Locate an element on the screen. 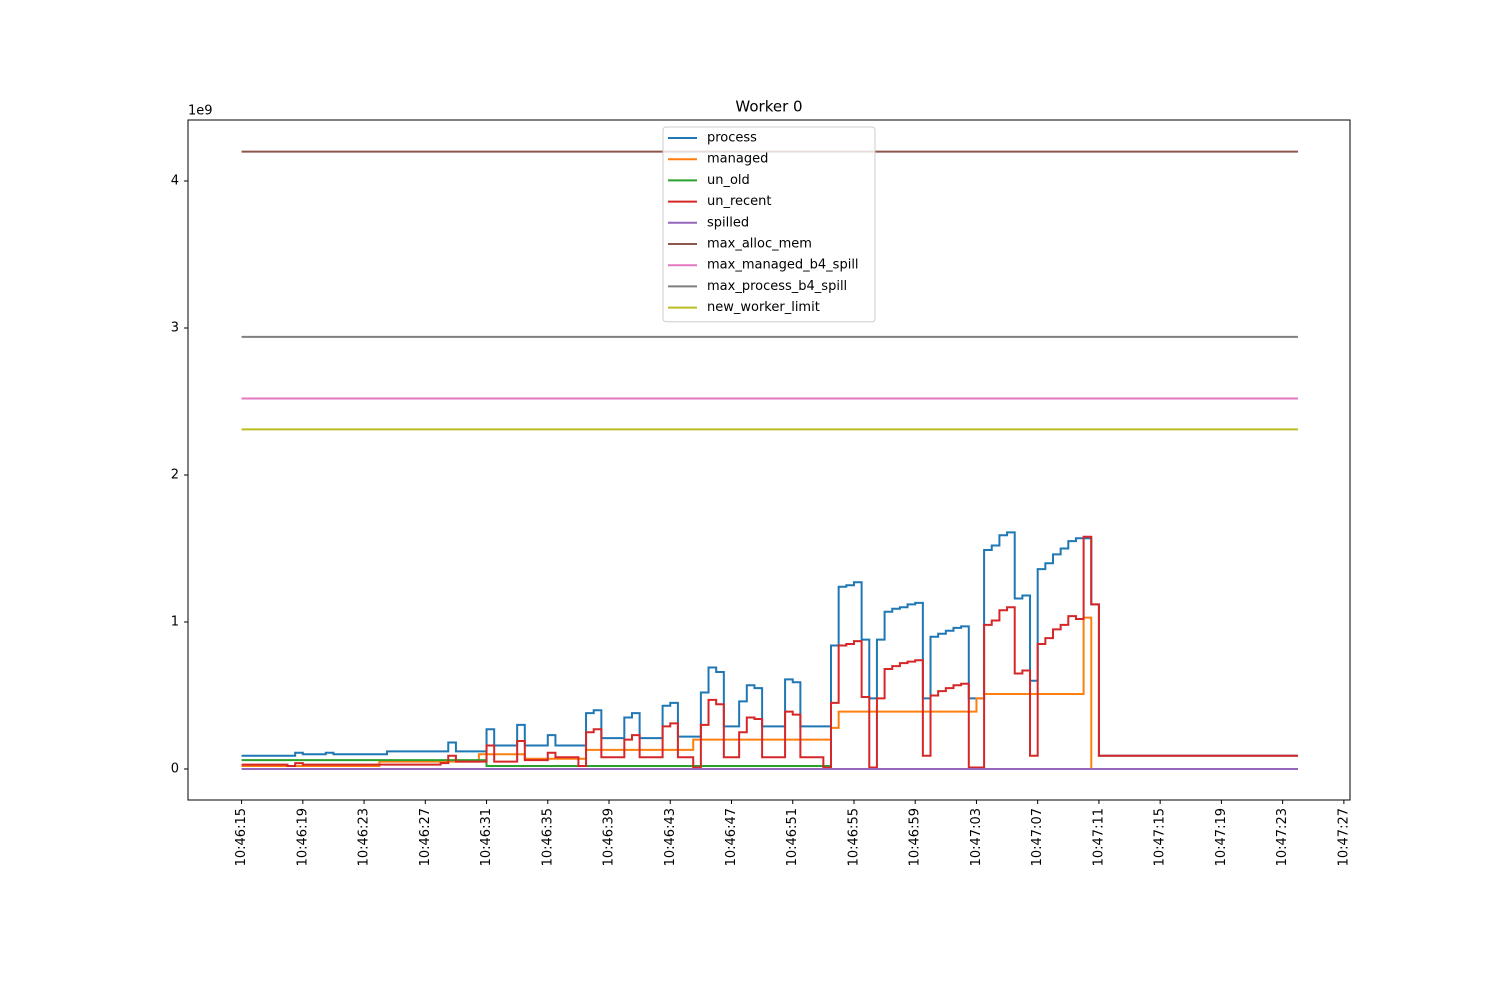 Image resolution: width=1500 pixels, height=1000 pixels. legend-label: un_old is located at coordinates (728, 180).